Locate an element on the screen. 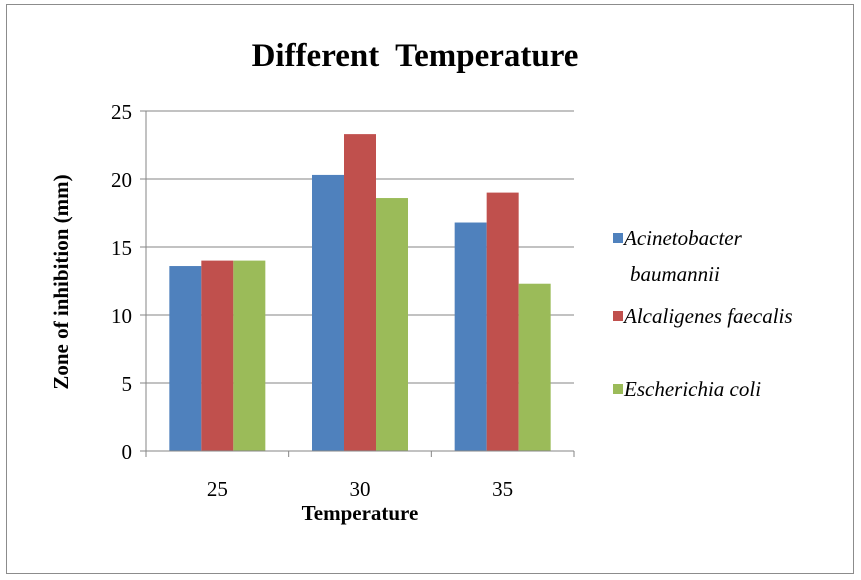 The width and height of the screenshot is (861, 580). legend-label-1: Acinetobacter is located at coordinates (682, 238).